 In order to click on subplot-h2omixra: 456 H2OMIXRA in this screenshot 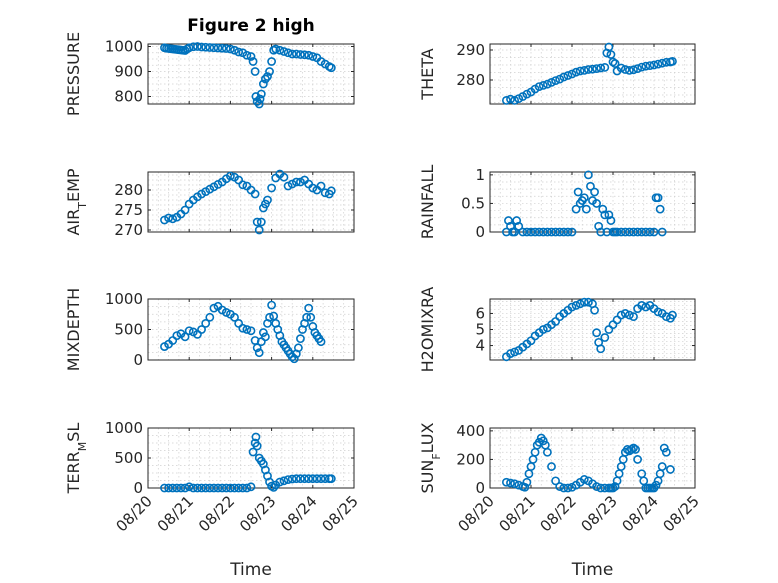, I will do `click(557, 329)`.